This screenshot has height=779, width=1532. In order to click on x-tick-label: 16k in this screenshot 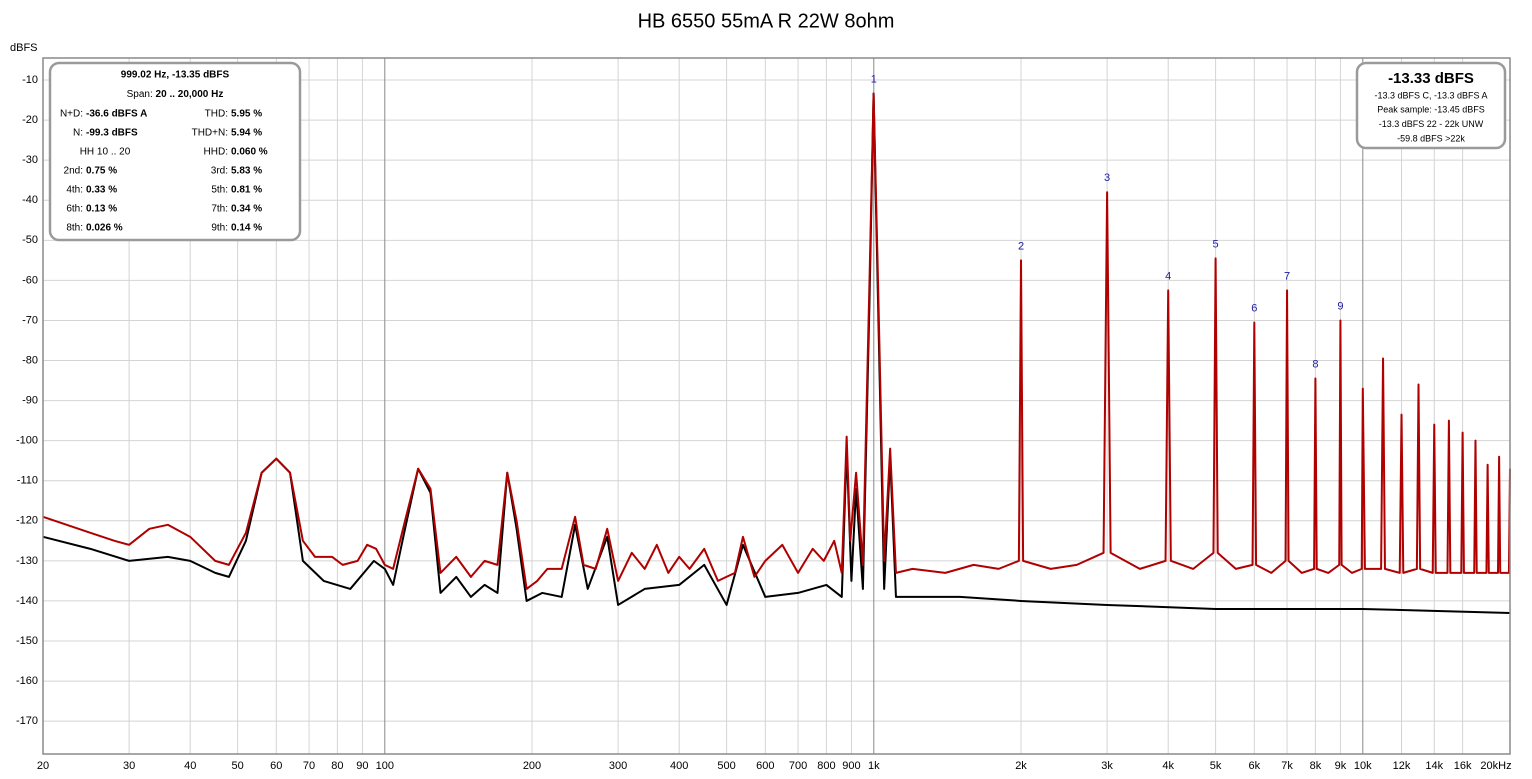, I will do `click(1463, 766)`.